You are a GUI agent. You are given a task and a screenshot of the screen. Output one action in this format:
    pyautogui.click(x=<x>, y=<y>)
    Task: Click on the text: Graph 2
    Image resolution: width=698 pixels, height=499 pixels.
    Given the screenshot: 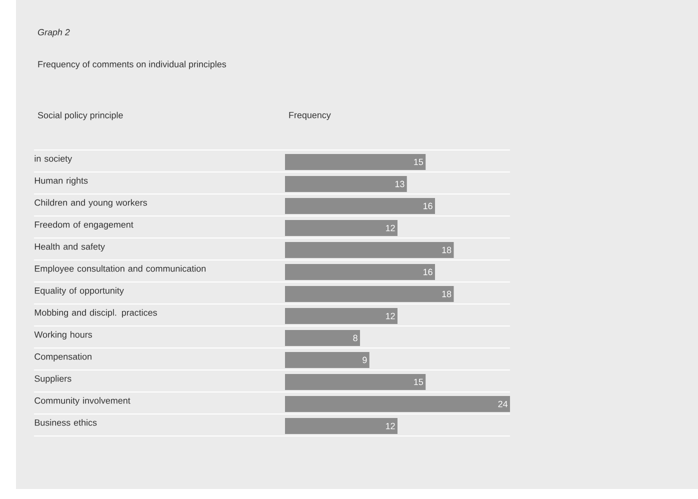 What is the action you would take?
    pyautogui.click(x=54, y=33)
    